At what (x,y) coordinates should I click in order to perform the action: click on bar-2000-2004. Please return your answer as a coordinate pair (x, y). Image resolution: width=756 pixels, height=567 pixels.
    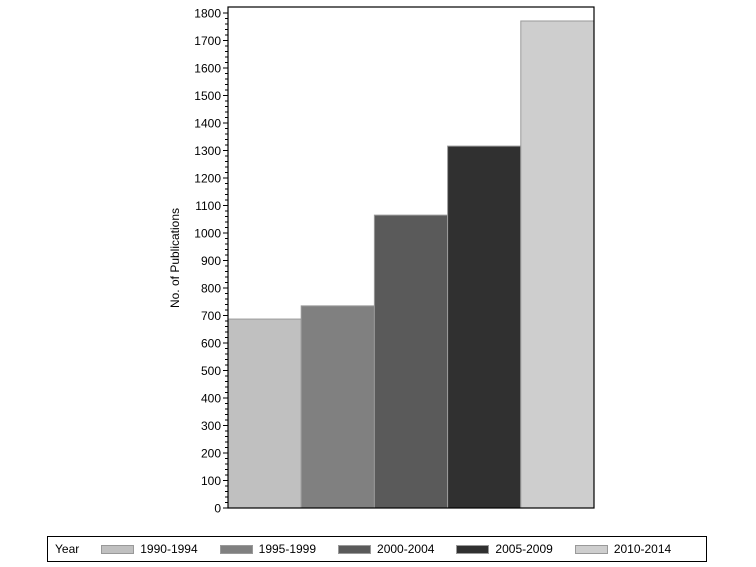
    Looking at the image, I should click on (411, 361).